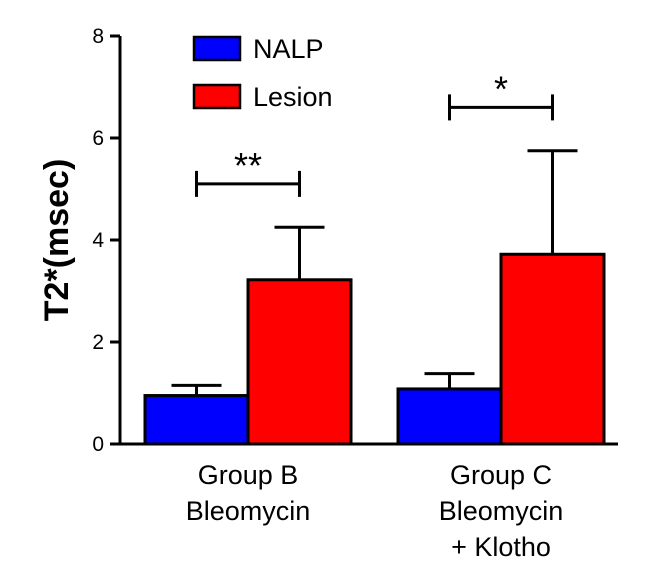 Image resolution: width=652 pixels, height=576 pixels. Describe the element at coordinates (98, 444) in the screenshot. I see `y-tick-label: 0` at that location.